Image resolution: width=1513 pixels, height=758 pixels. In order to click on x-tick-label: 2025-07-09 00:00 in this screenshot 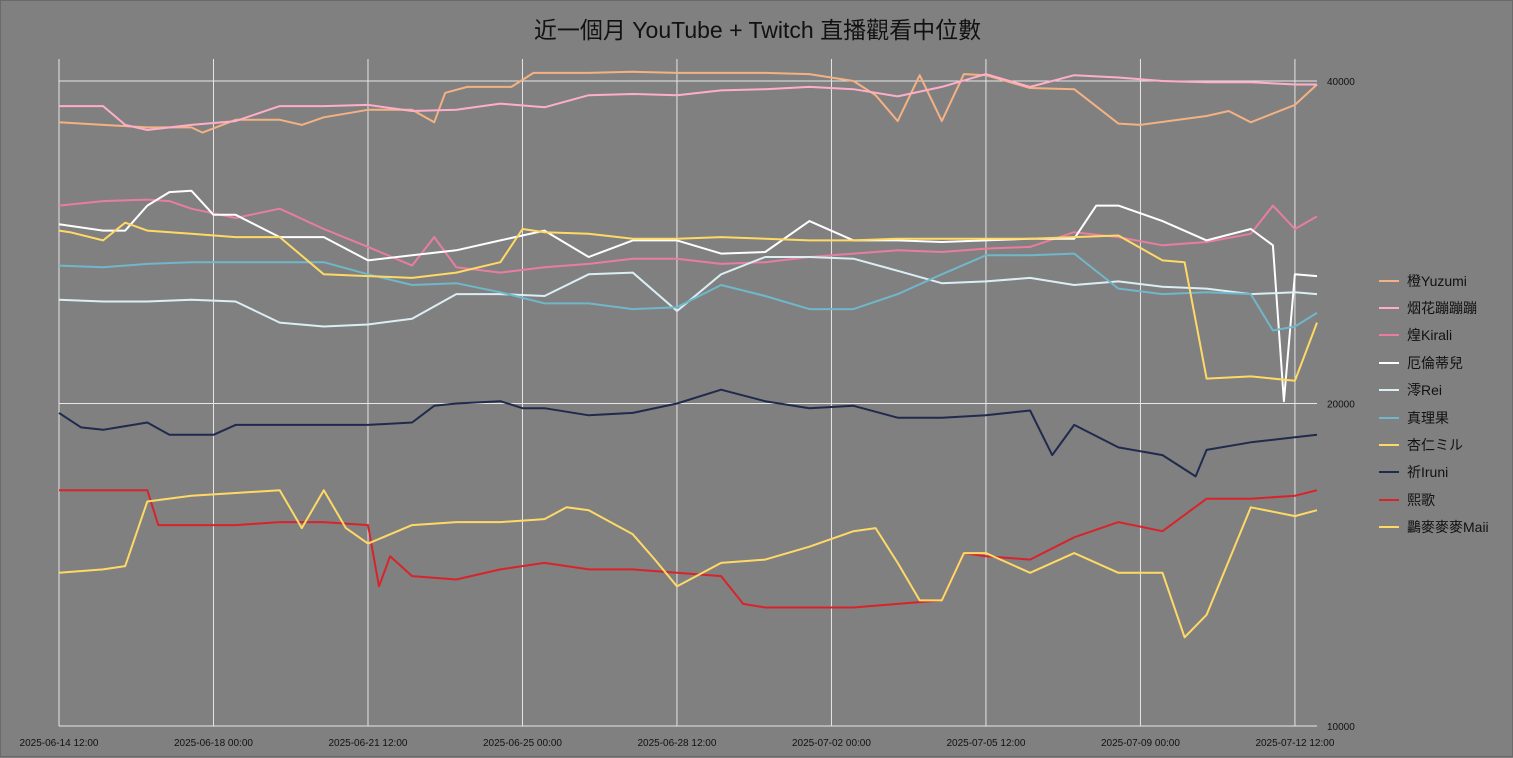, I will do `click(1140, 743)`.